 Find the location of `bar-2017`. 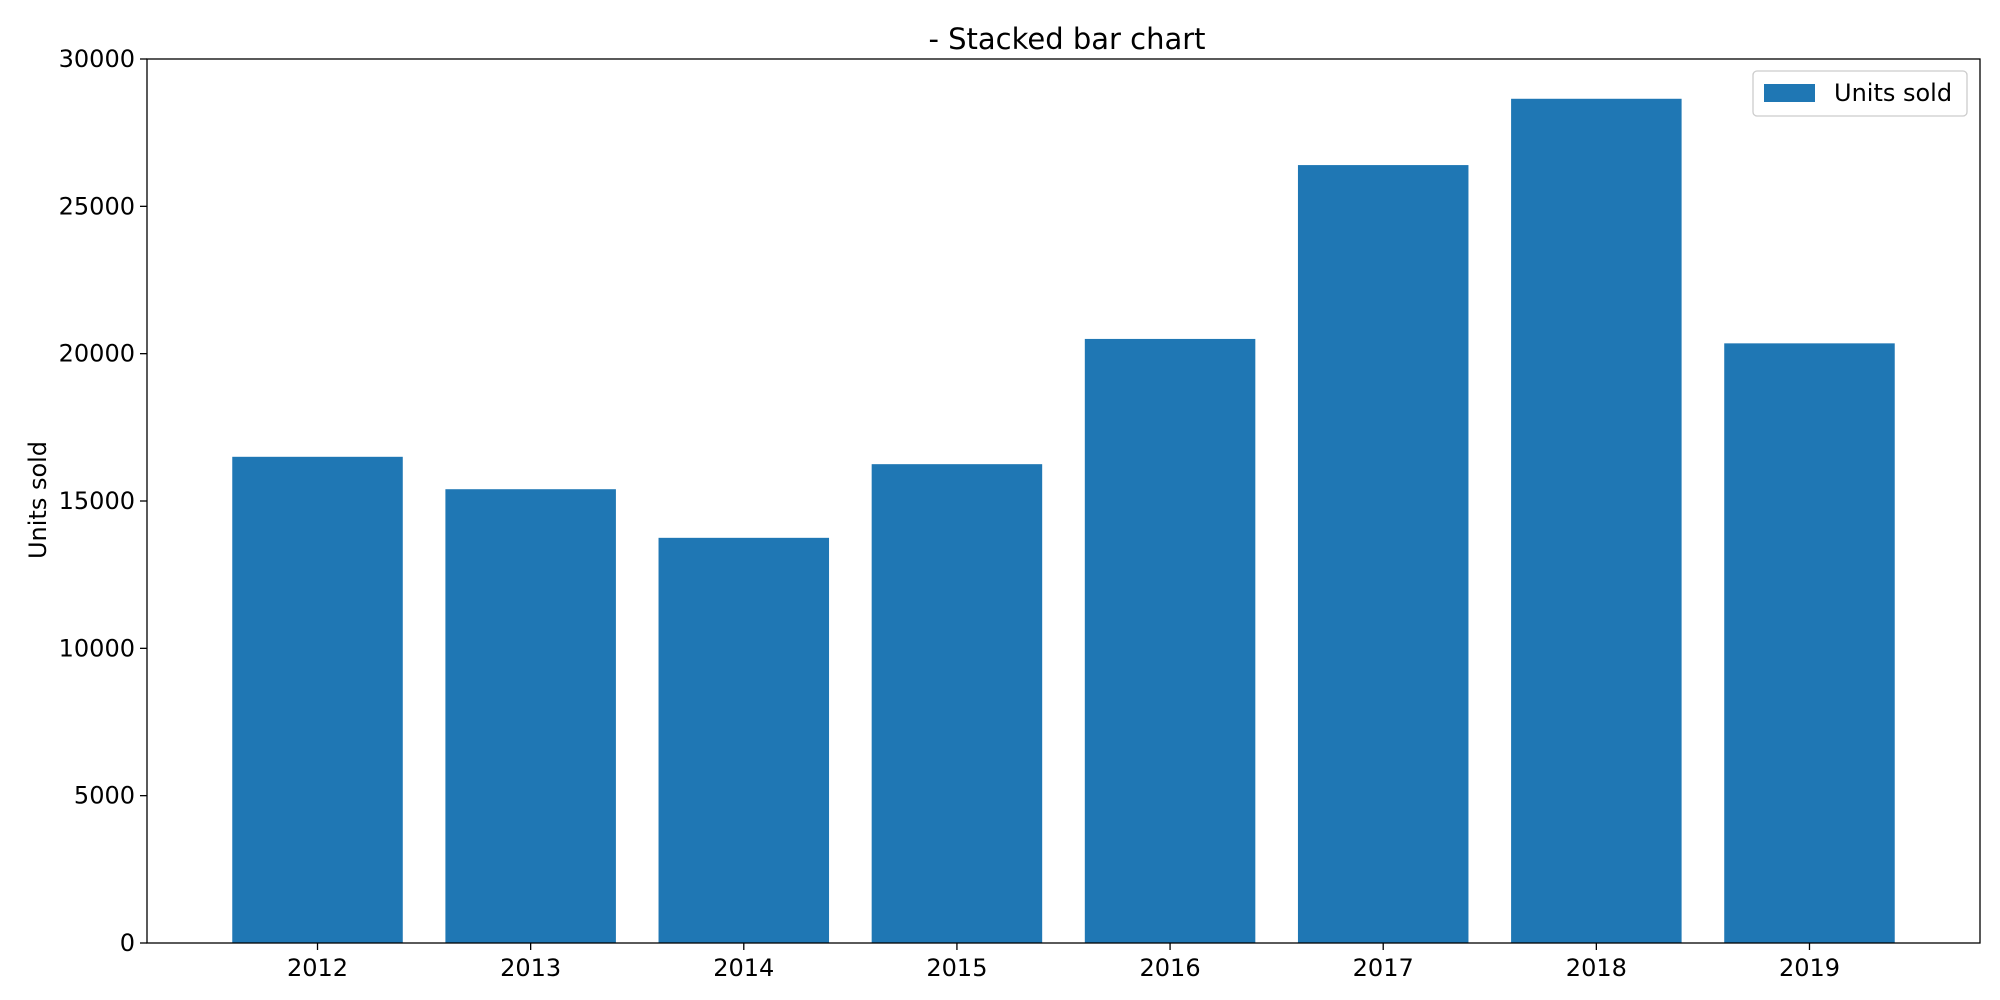

bar-2017 is located at coordinates (1383, 554).